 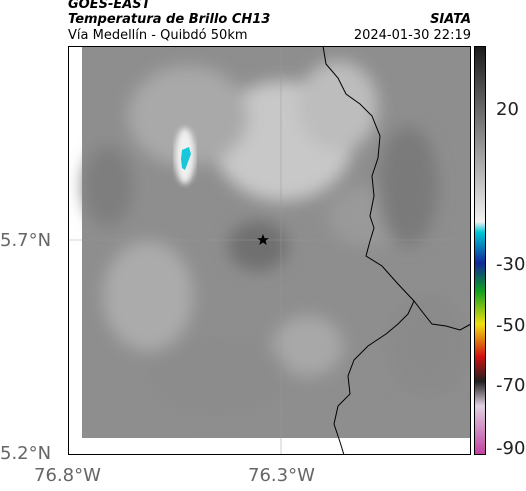 I want to click on location-marker, so click(x=263, y=239).